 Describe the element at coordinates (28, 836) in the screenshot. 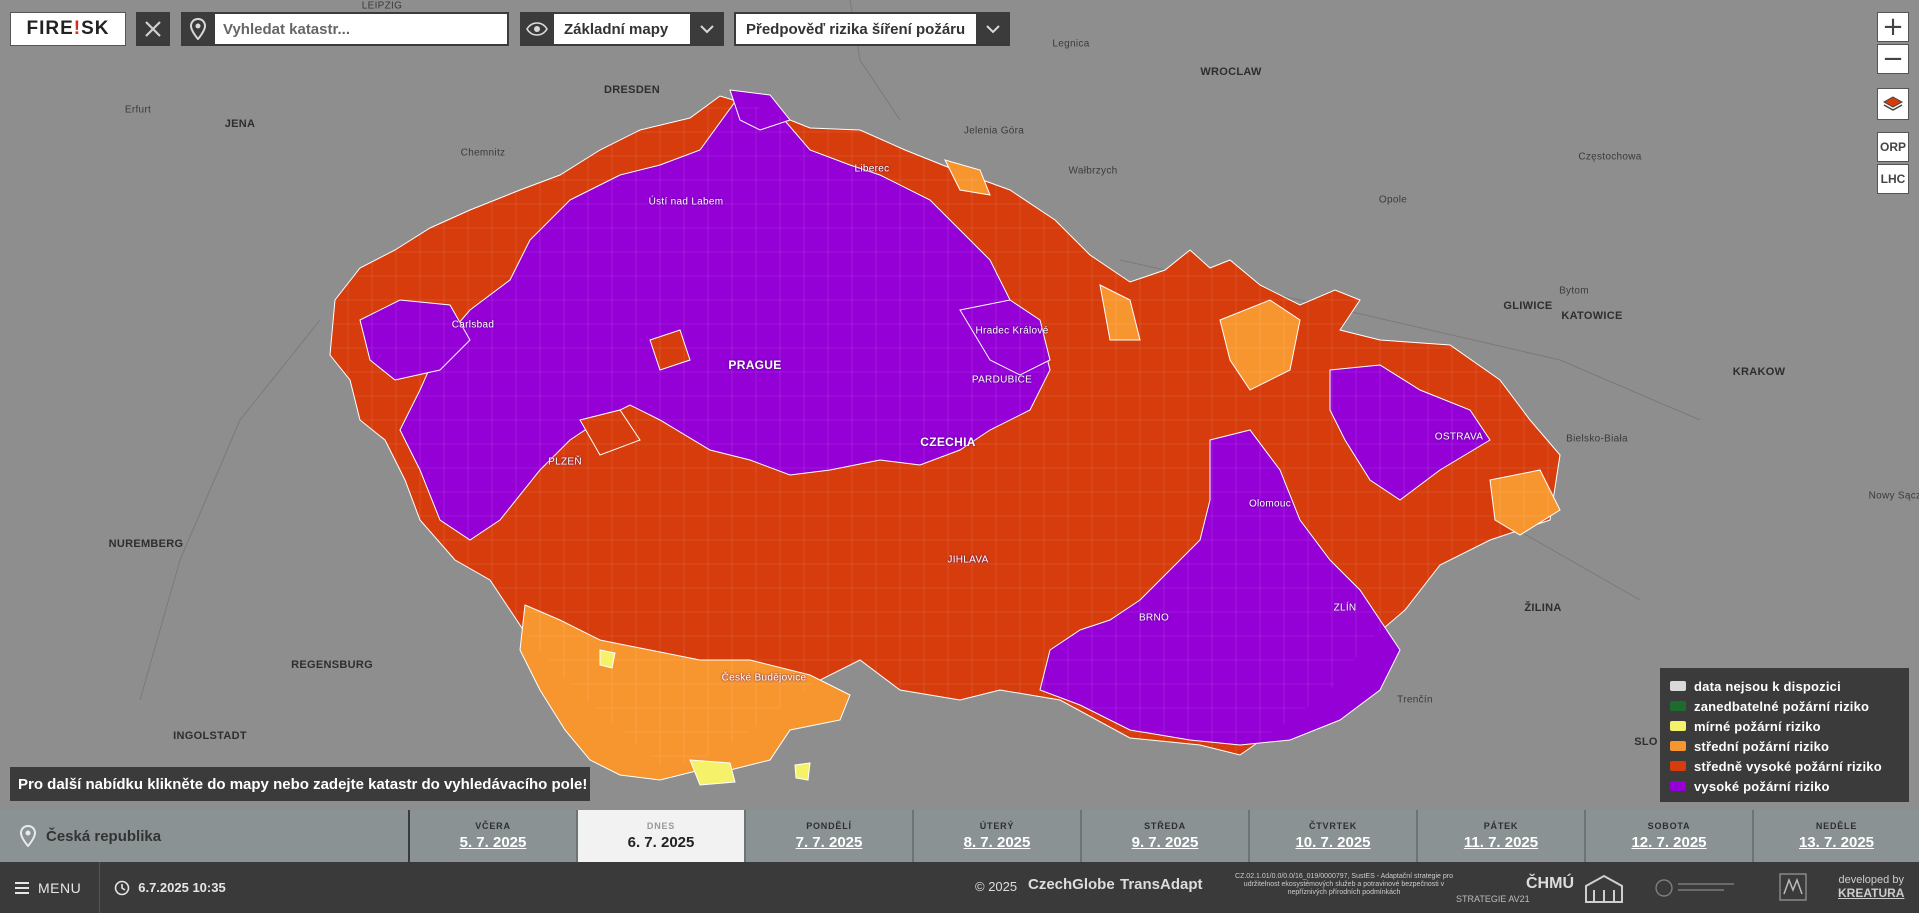

I see `location-pin-icon` at that location.